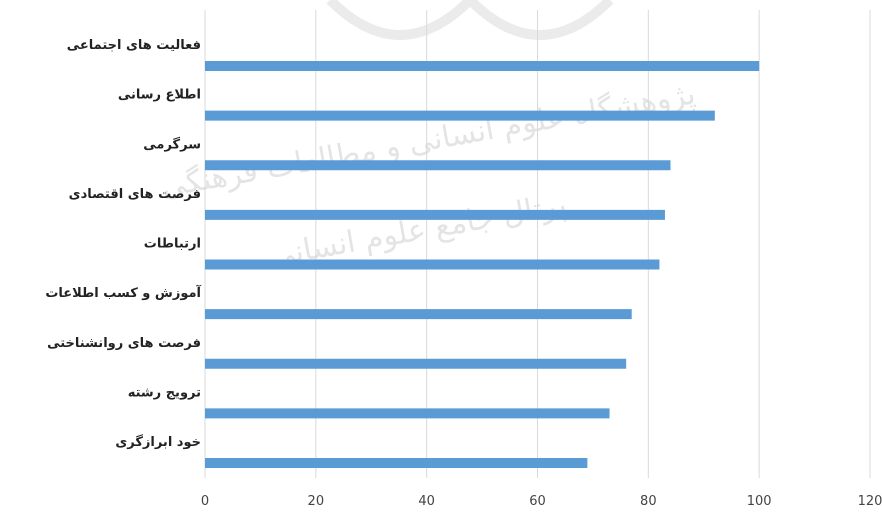 This screenshot has width=882, height=524. Describe the element at coordinates (537, 501) in the screenshot. I see `x-tick-label-3: 60` at that location.